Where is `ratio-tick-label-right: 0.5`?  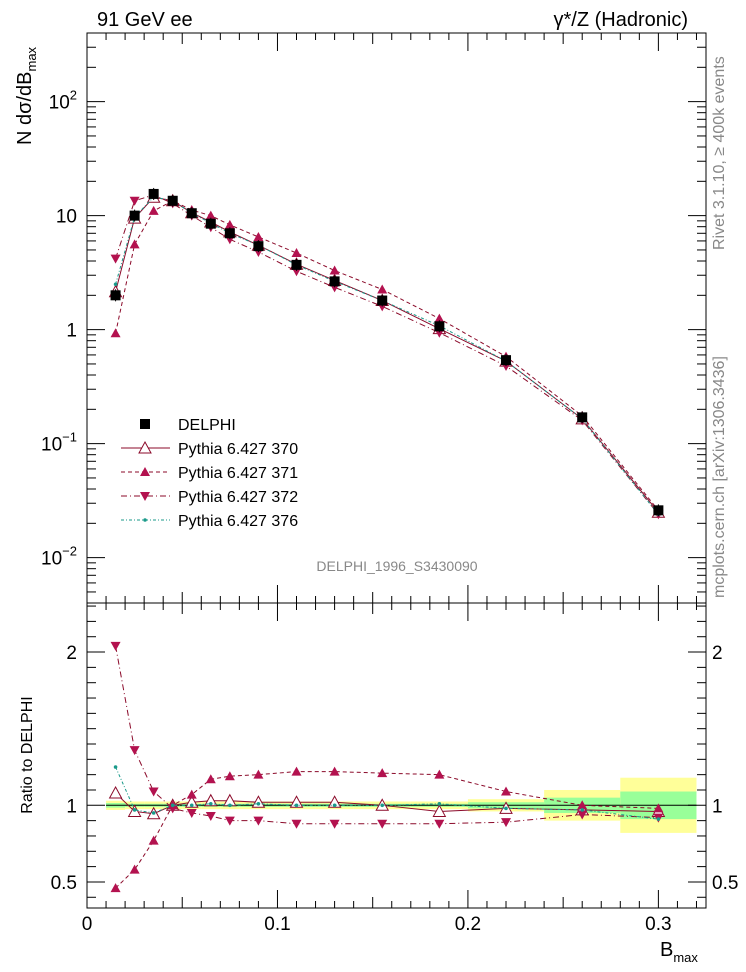 ratio-tick-label-right: 0.5 is located at coordinates (725, 883).